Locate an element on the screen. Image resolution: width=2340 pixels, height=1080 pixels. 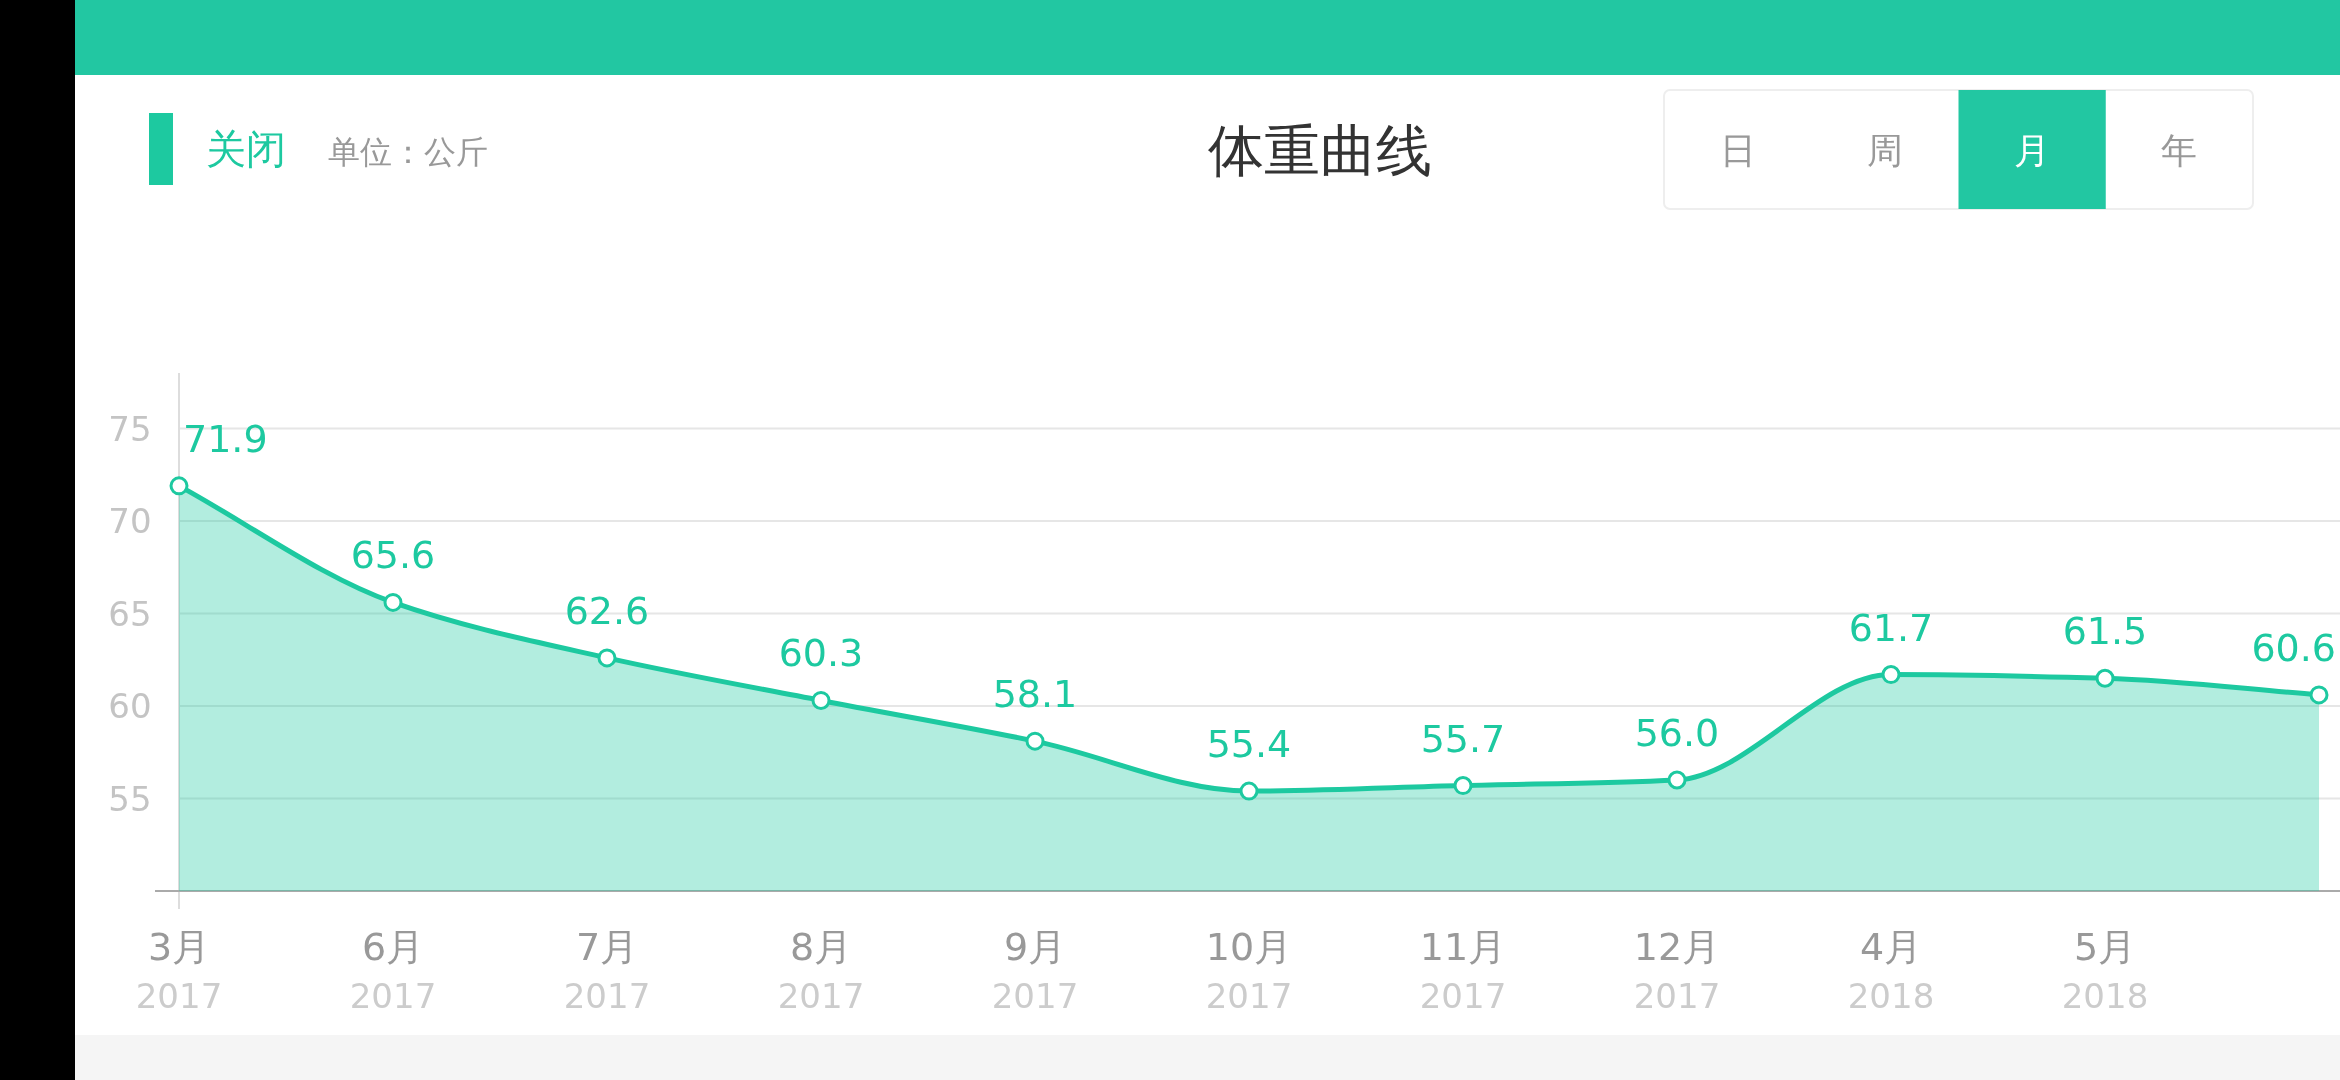
data-label: 71.9 is located at coordinates (225, 438).